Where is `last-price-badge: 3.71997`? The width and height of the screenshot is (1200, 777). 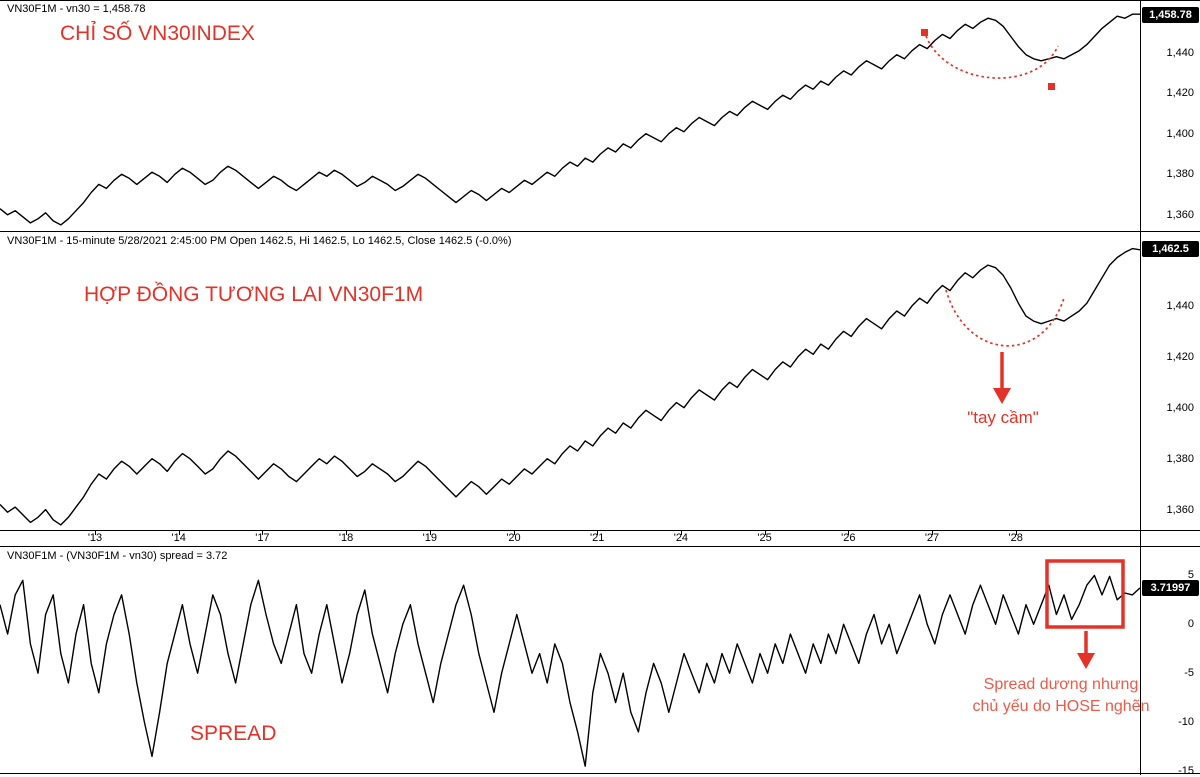 last-price-badge: 3.71997 is located at coordinates (1170, 587).